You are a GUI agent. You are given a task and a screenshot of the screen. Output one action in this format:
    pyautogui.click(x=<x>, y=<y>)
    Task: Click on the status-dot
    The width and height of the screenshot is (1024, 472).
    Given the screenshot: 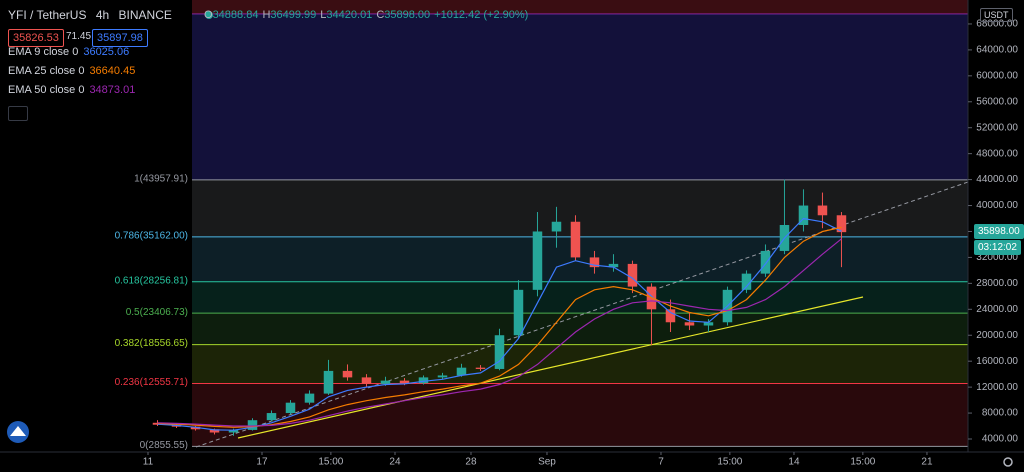 What is the action you would take?
    pyautogui.click(x=209, y=15)
    